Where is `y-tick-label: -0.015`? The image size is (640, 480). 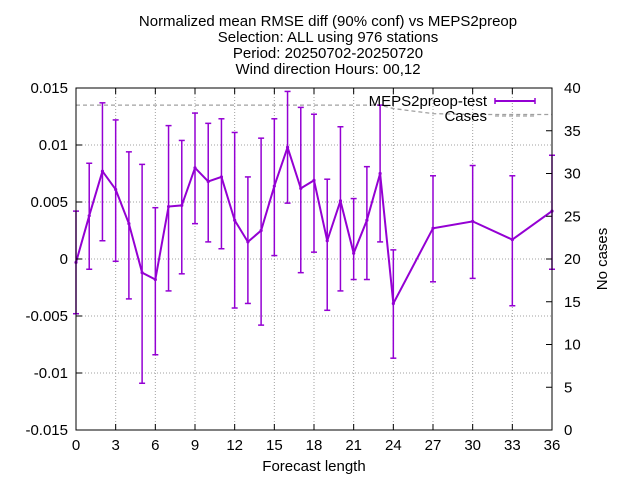 y-tick-label: -0.015 is located at coordinates (46, 430).